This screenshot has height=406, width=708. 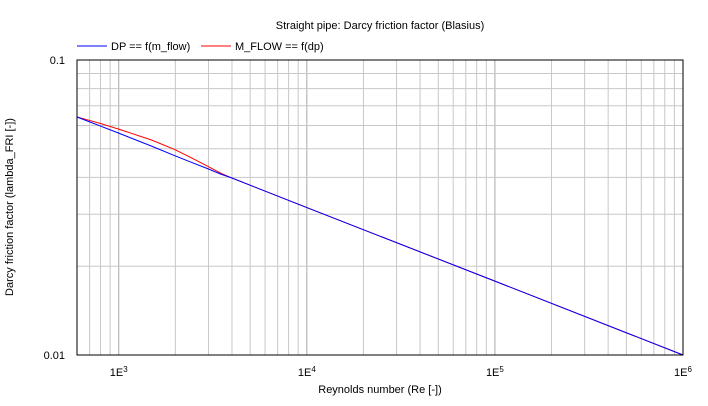 What do you see at coordinates (683, 372) in the screenshot?
I see `x-tick-label: 1E6` at bounding box center [683, 372].